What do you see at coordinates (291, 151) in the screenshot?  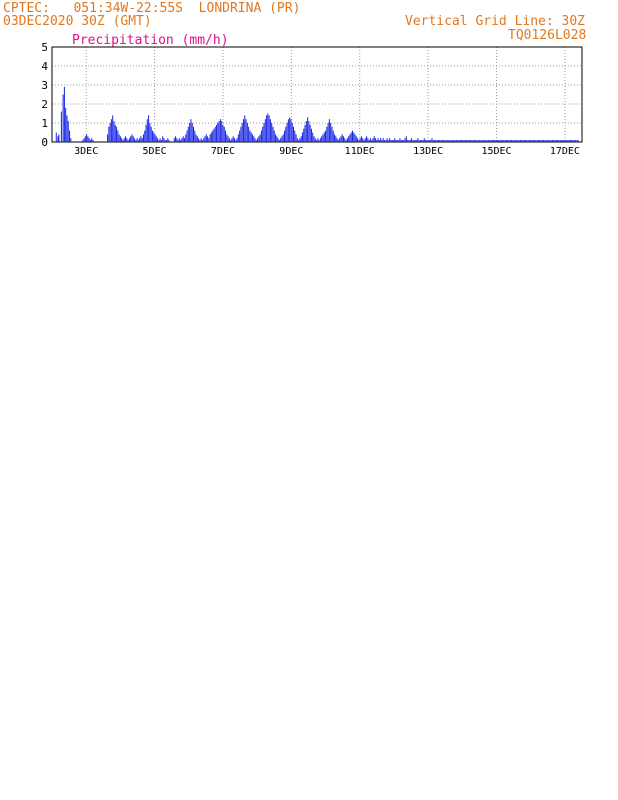 I see `precipitation-xtick: 9DEC` at bounding box center [291, 151].